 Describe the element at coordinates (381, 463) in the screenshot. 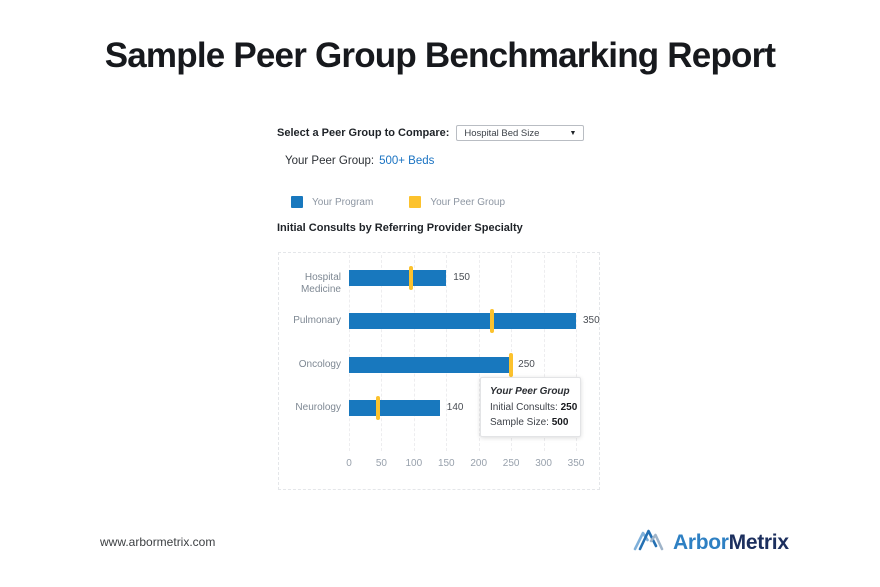

I see `x-axis-tick-label: 50` at that location.